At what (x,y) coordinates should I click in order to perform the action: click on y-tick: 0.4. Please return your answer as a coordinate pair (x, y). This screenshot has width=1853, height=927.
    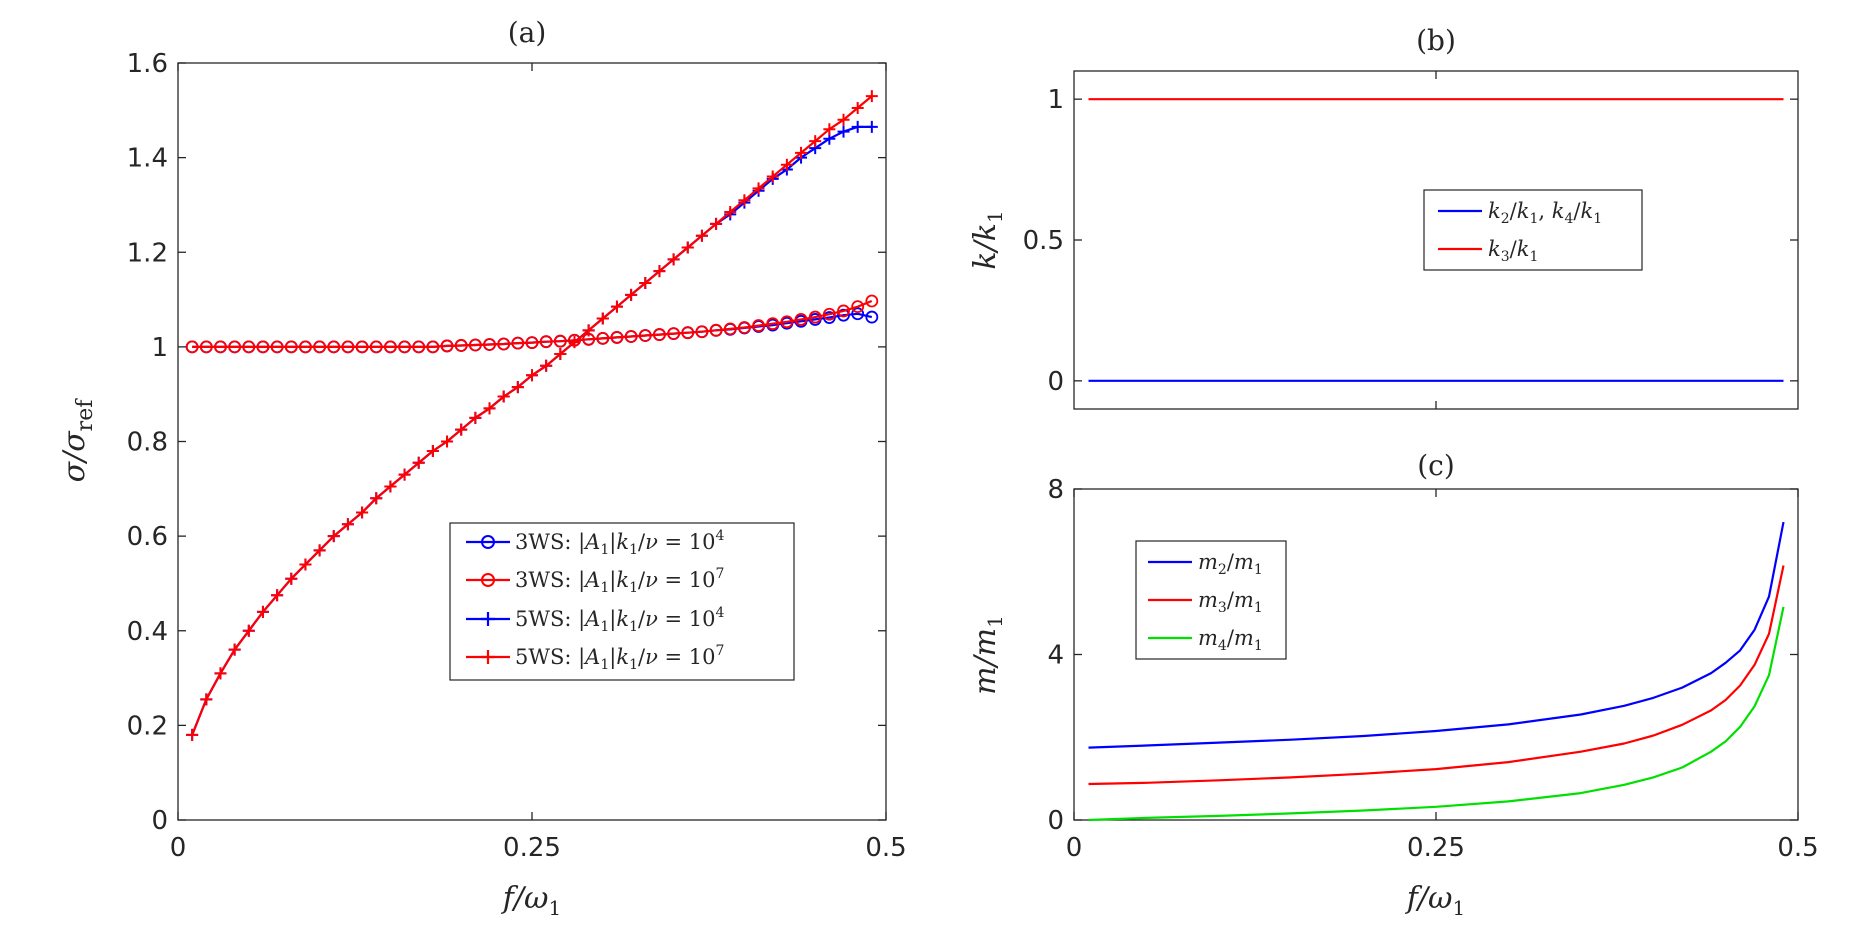
    Looking at the image, I should click on (506, 632).